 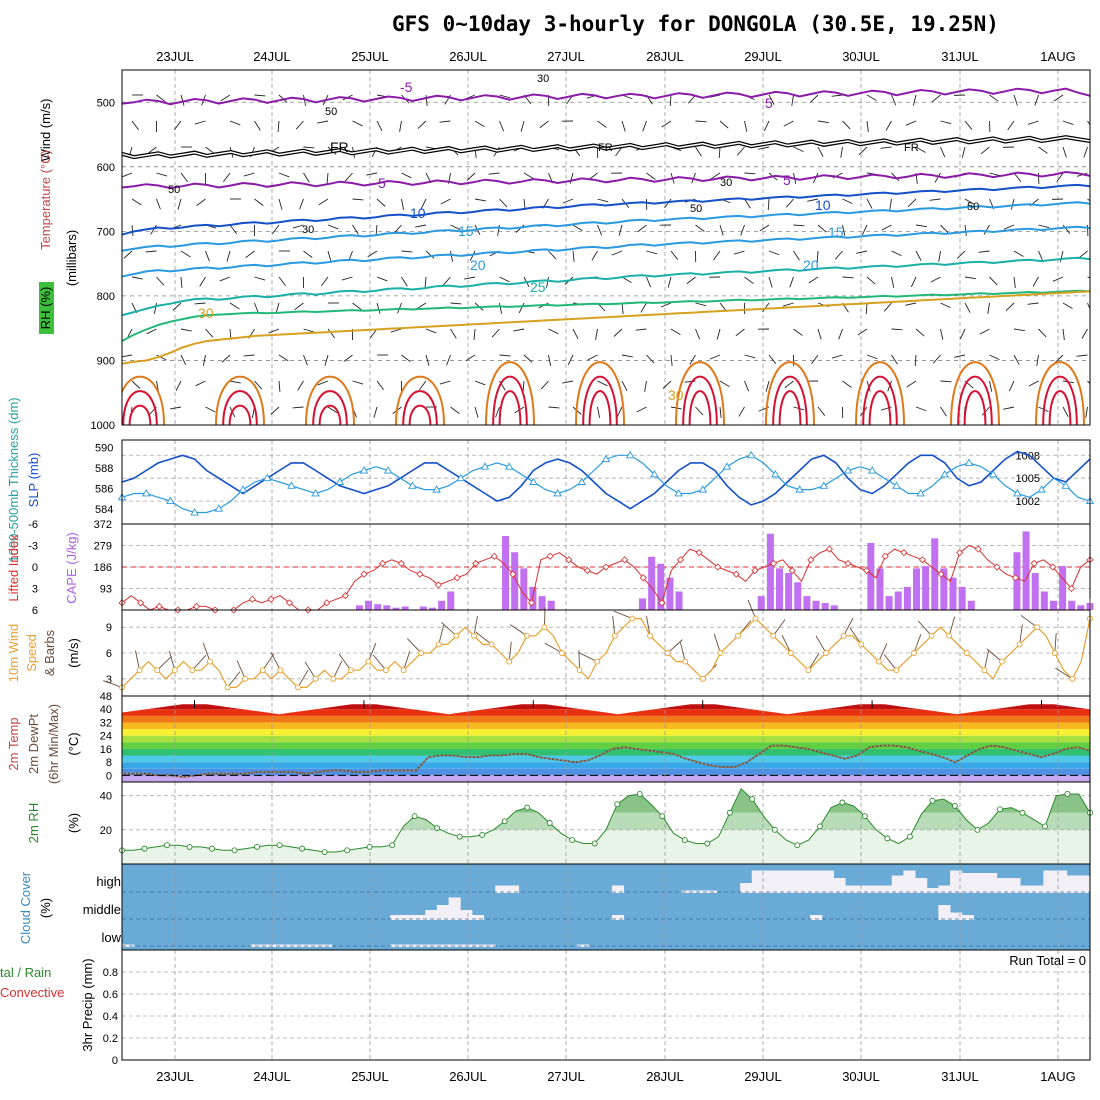 I want to click on thickness-axis-label: 1000-500mb Thickness (dm), so click(x=13, y=479).